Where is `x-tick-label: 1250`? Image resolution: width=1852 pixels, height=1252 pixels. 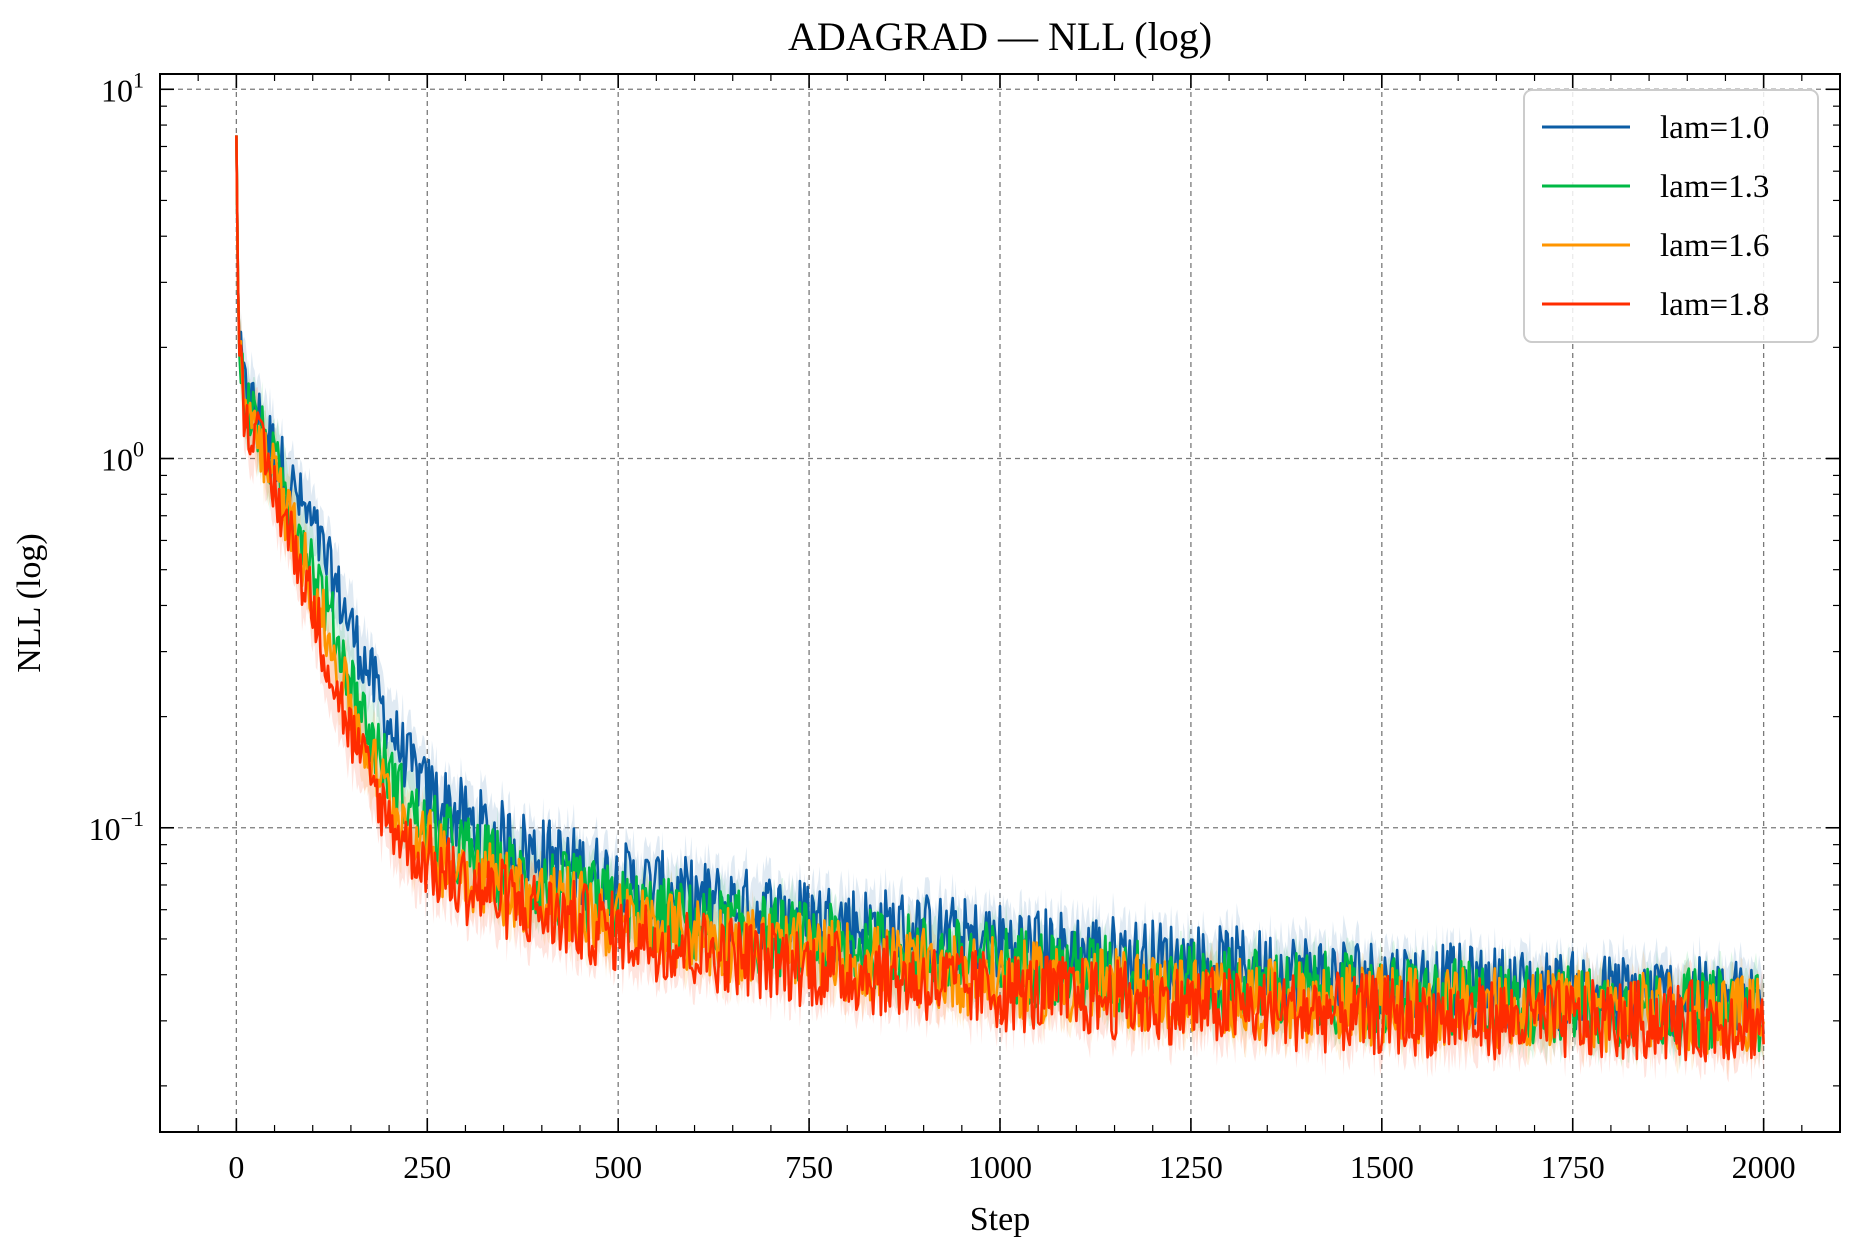 x-tick-label: 1250 is located at coordinates (1191, 1167).